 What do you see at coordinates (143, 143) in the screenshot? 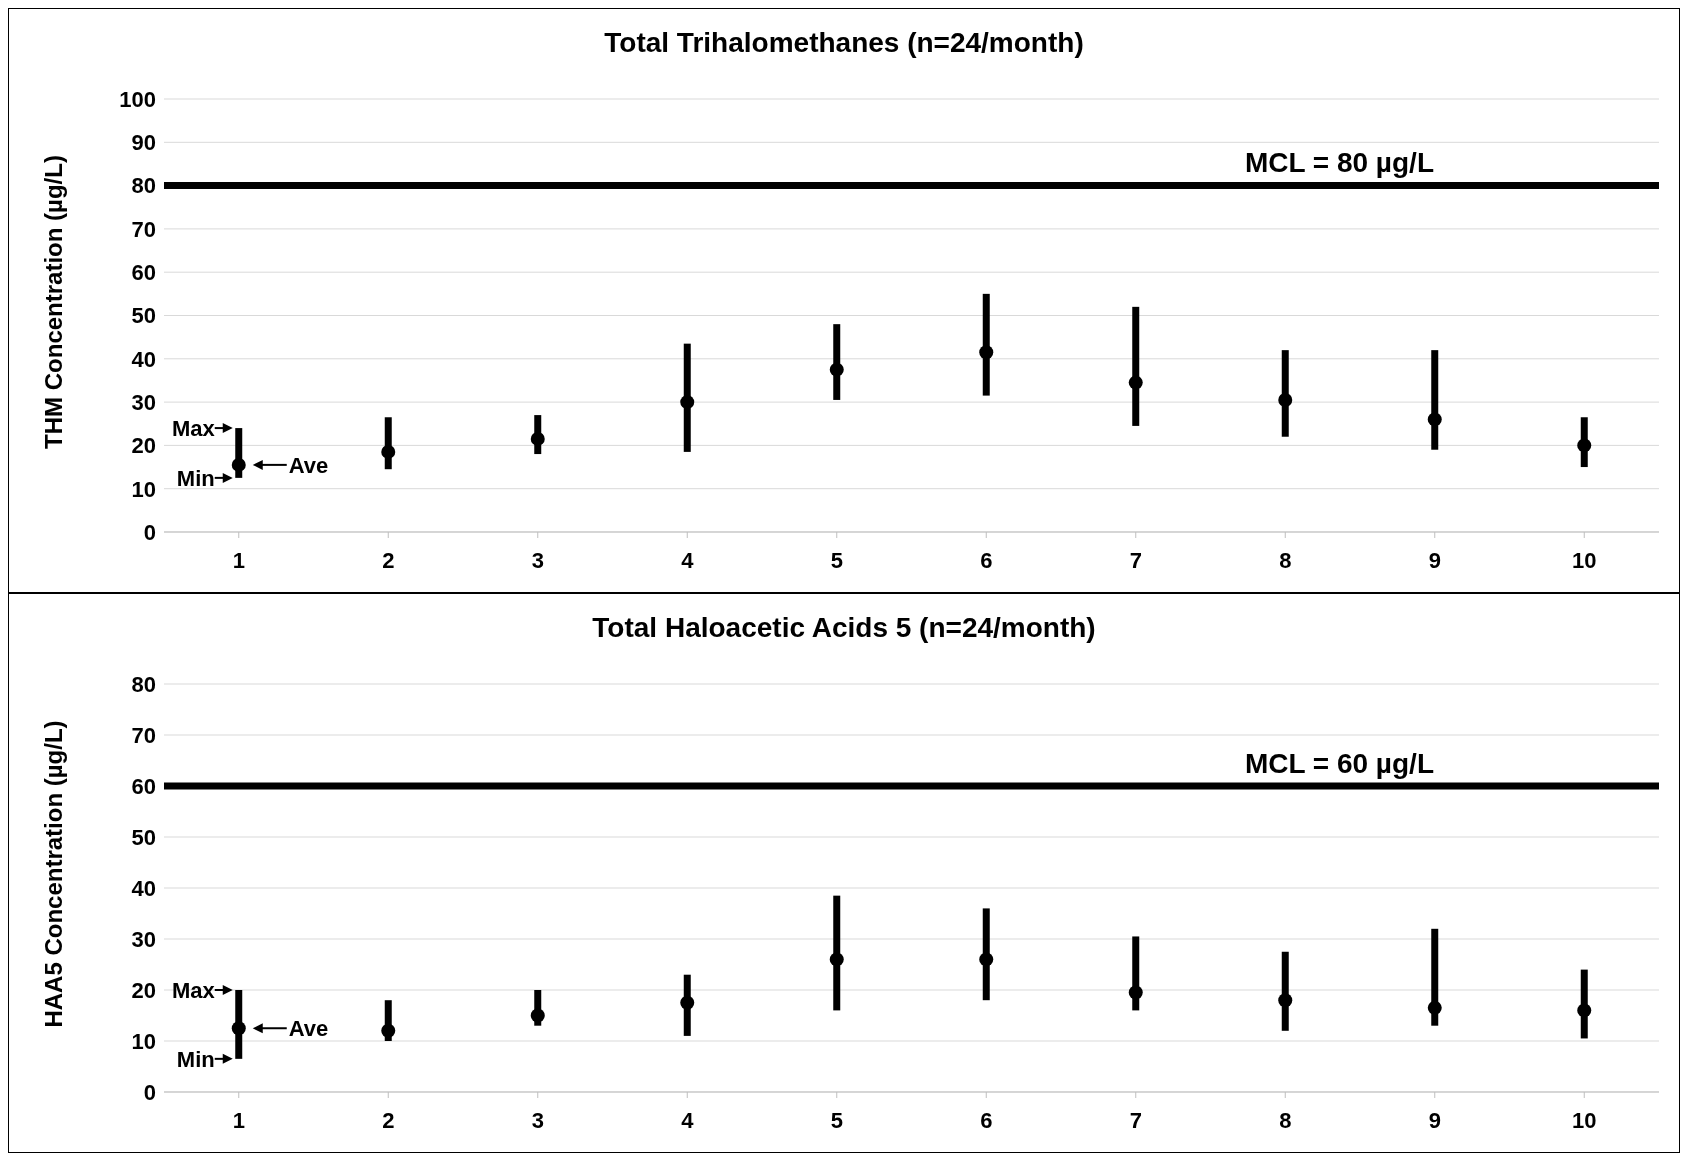
I see `y-tick-label: 90` at bounding box center [143, 143].